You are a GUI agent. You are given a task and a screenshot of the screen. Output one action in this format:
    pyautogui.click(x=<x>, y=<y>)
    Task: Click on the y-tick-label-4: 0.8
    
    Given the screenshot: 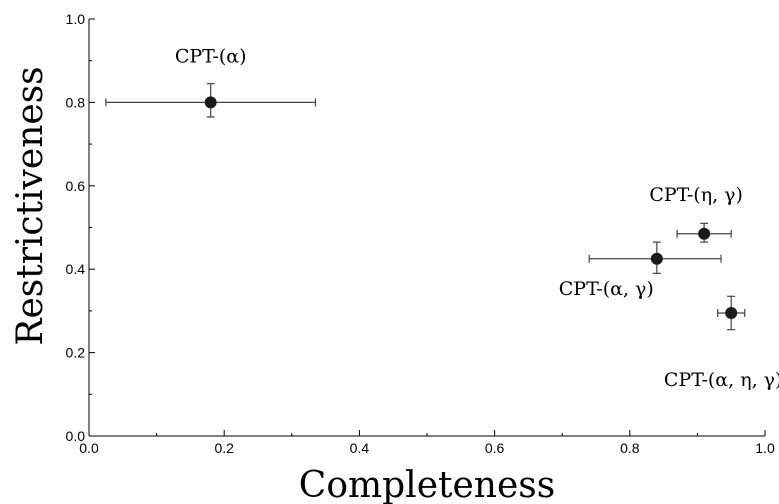 What is the action you would take?
    pyautogui.click(x=76, y=102)
    